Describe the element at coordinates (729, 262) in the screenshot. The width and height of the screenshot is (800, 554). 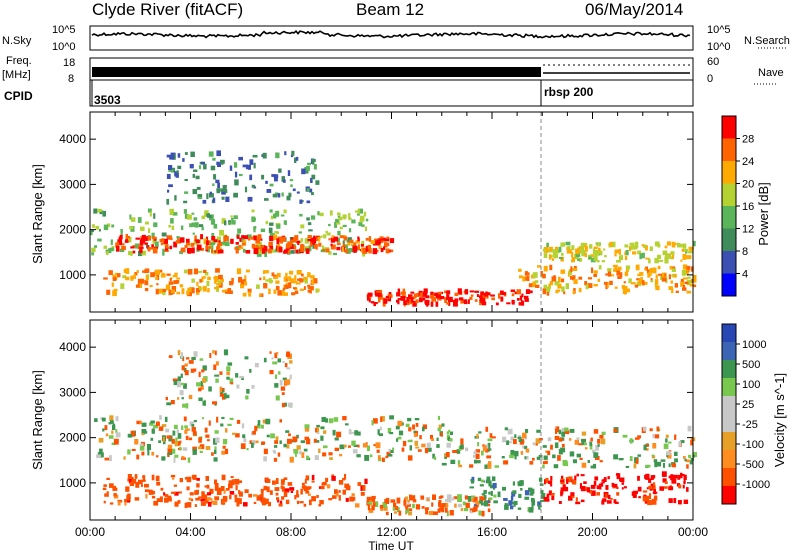
I see `colorbar-segment` at that location.